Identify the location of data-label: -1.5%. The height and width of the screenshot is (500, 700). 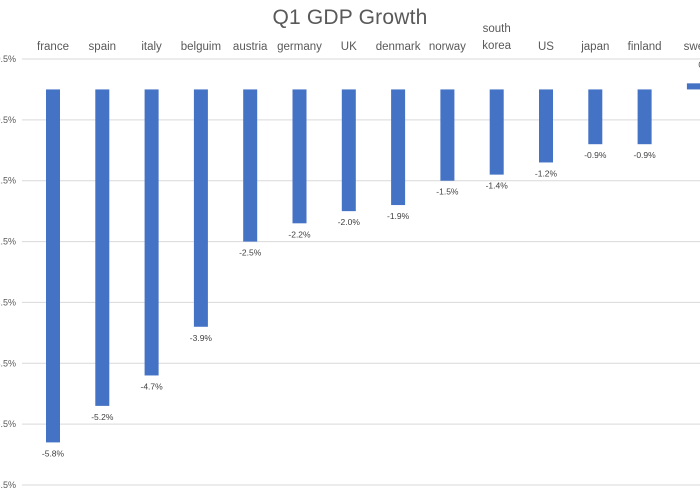
(447, 192).